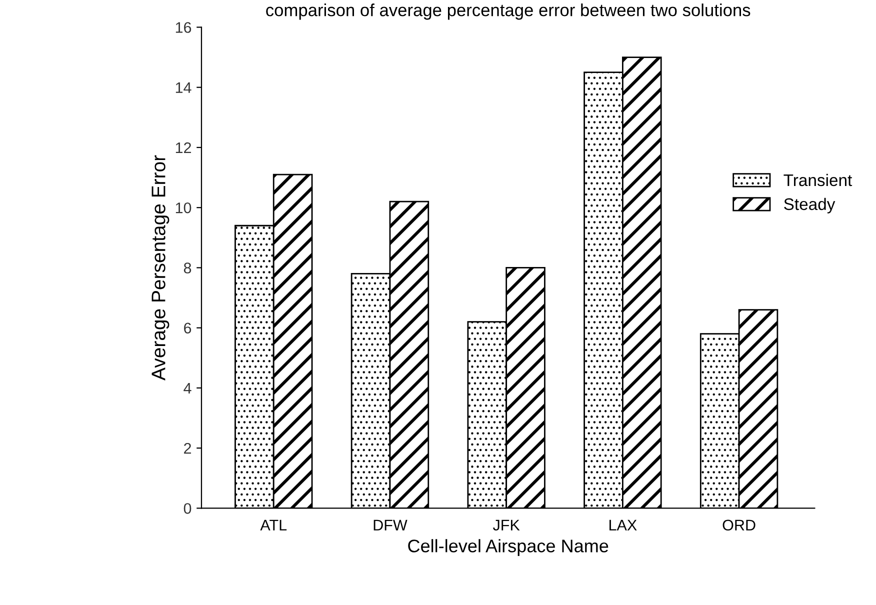  Describe the element at coordinates (184, 27) in the screenshot. I see `y-tick-label: 16` at that location.